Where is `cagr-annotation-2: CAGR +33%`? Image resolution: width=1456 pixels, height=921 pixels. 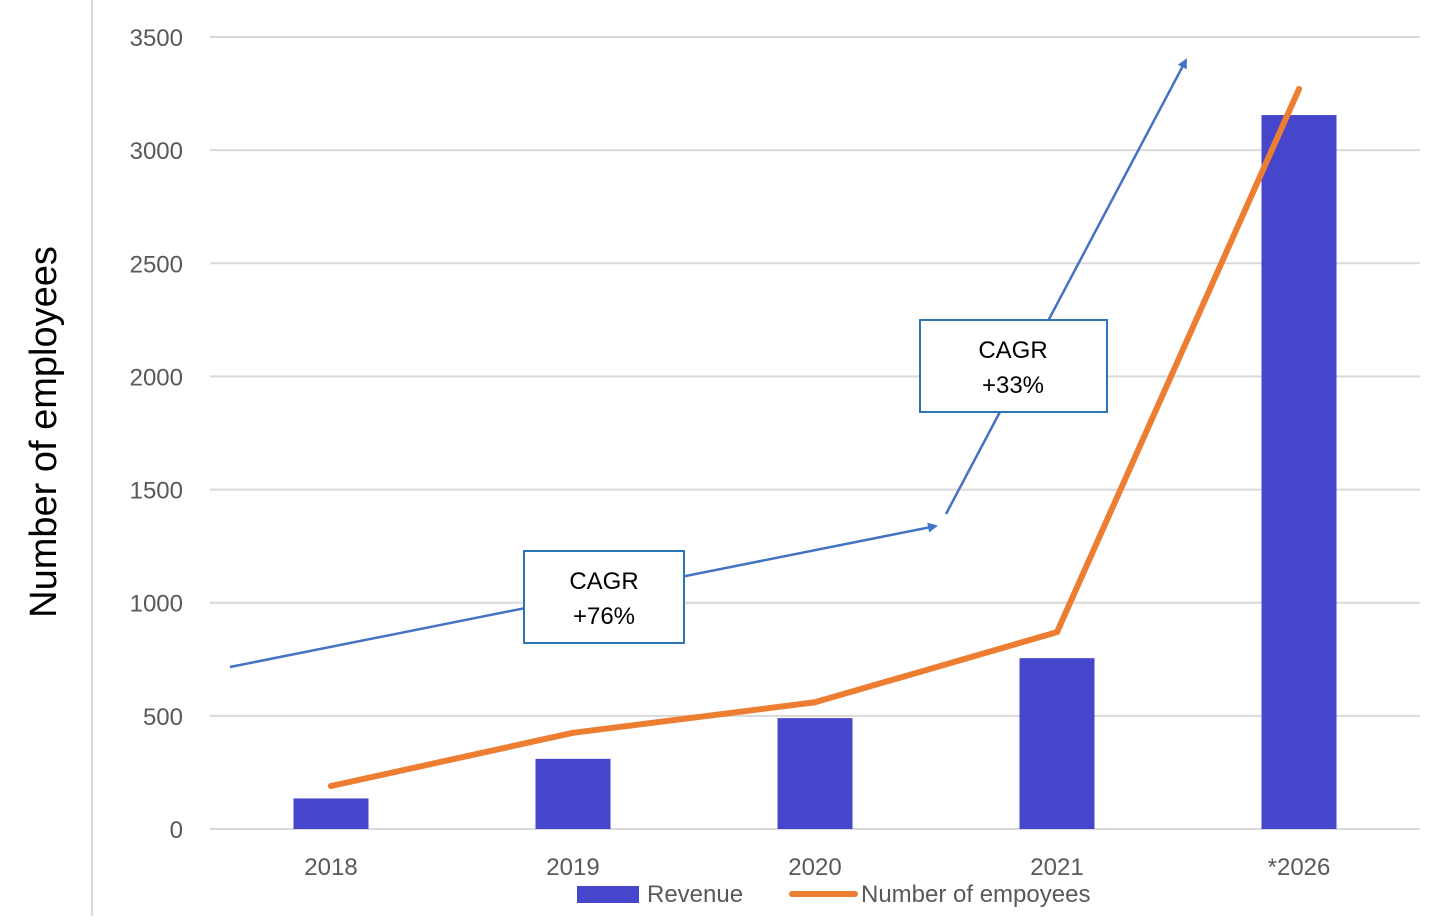 cagr-annotation-2: CAGR +33% is located at coordinates (1013, 366).